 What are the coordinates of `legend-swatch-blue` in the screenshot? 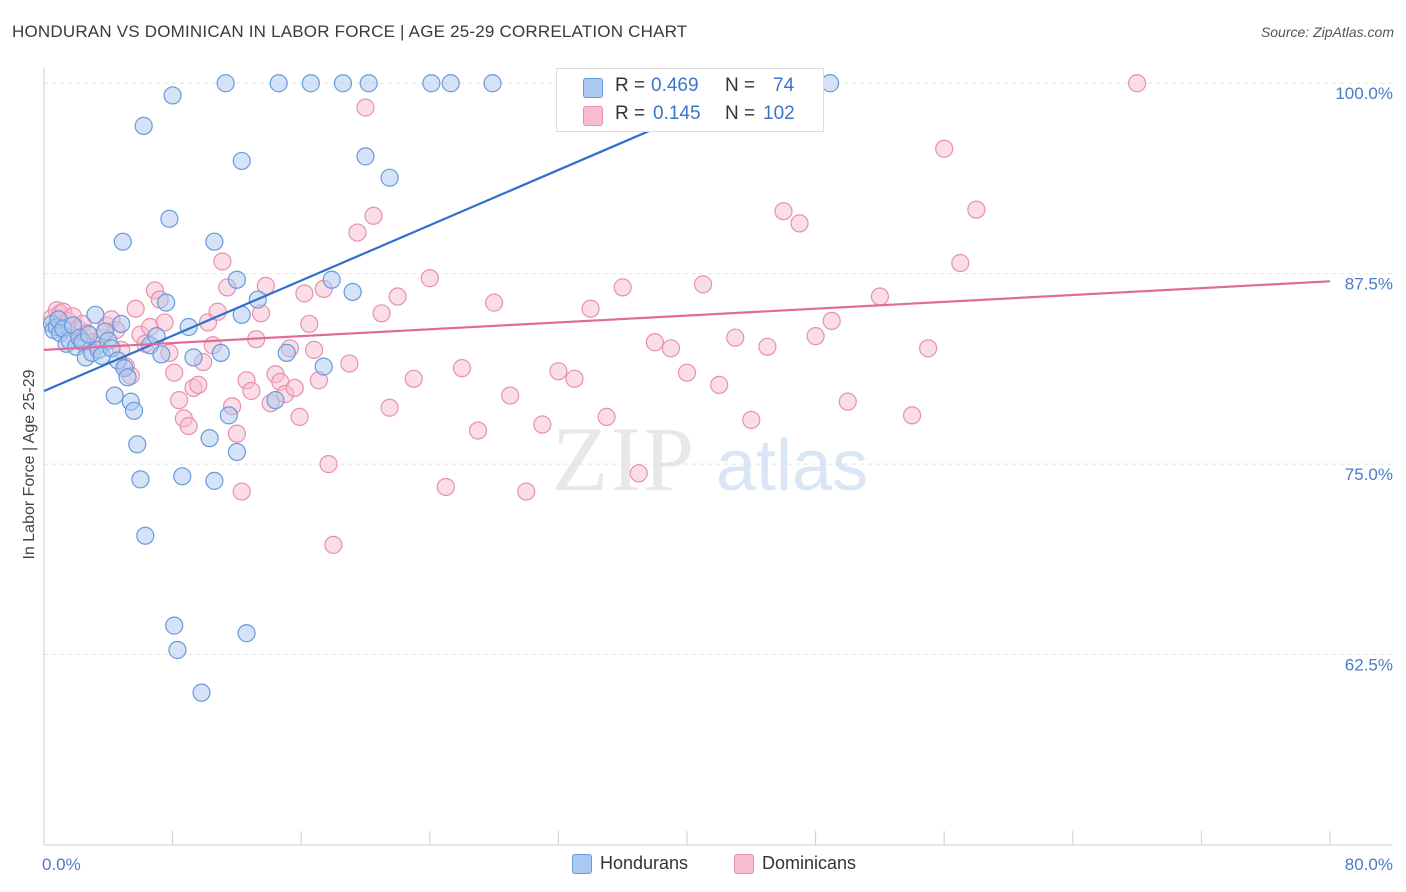 It's located at (593, 88).